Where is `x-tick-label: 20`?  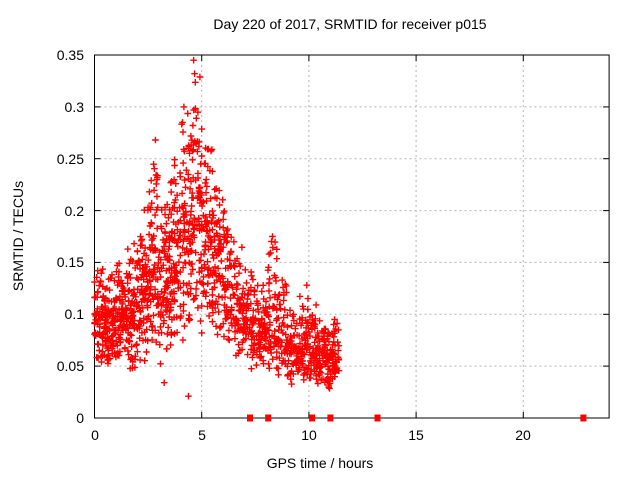
x-tick-label: 20 is located at coordinates (523, 435).